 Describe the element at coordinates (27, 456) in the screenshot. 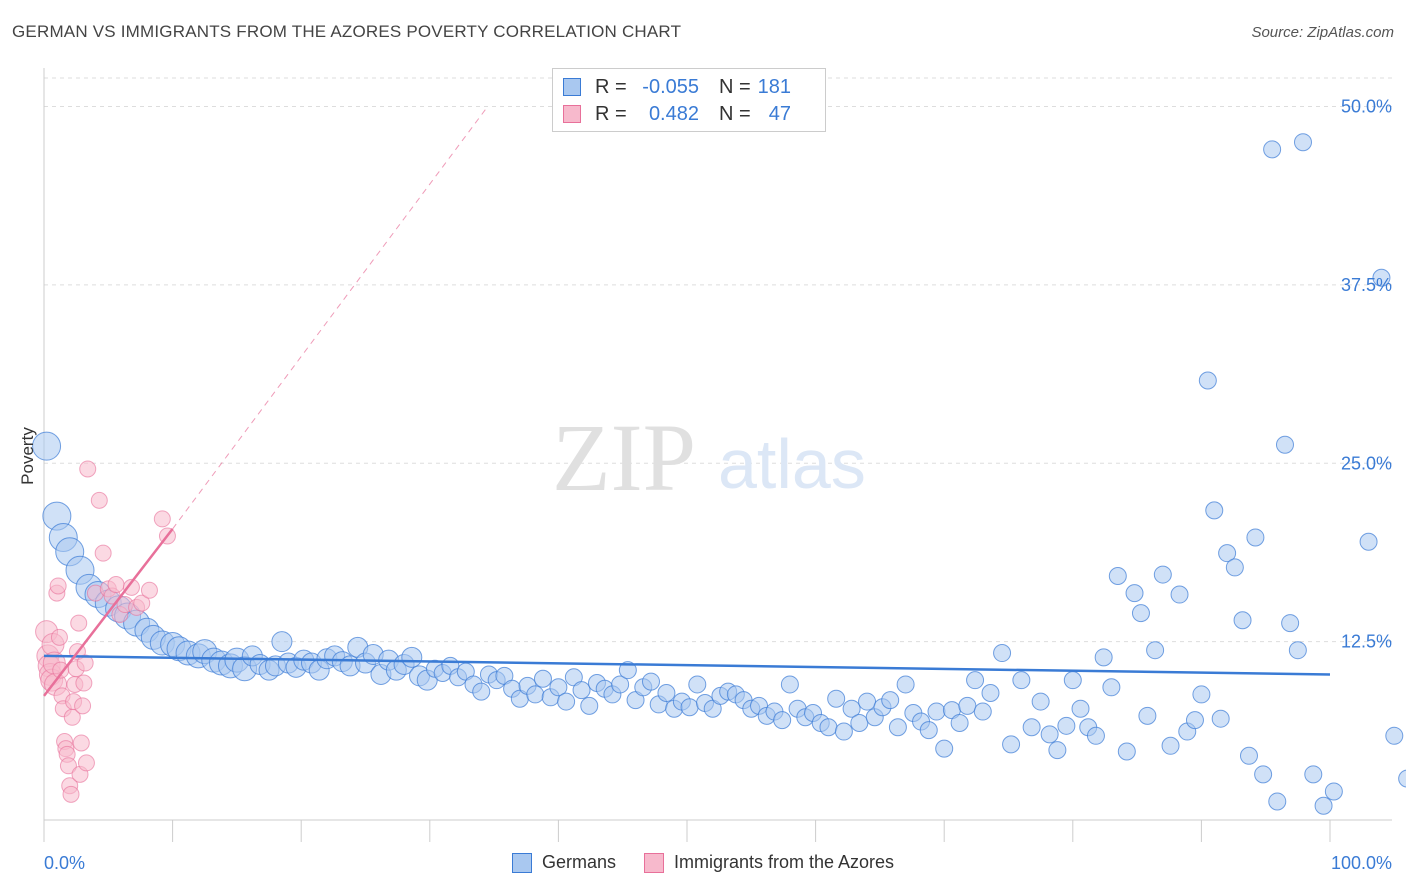

I see `y-axis-label: Poverty` at that location.